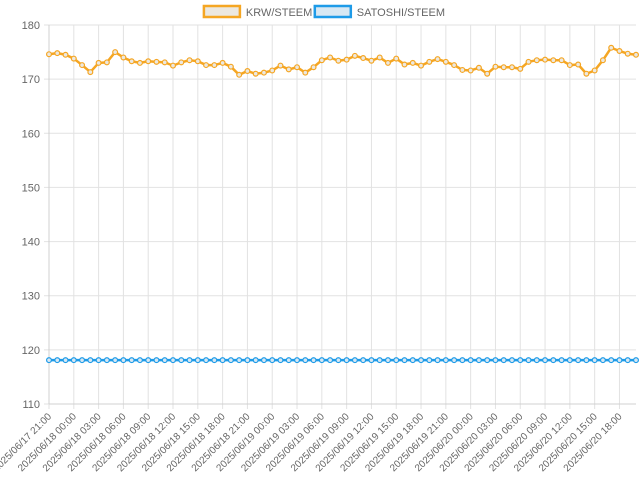 The height and width of the screenshot is (480, 640). Describe the element at coordinates (401, 13) in the screenshot. I see `legend-label: SATOSHI/STEEM` at that location.